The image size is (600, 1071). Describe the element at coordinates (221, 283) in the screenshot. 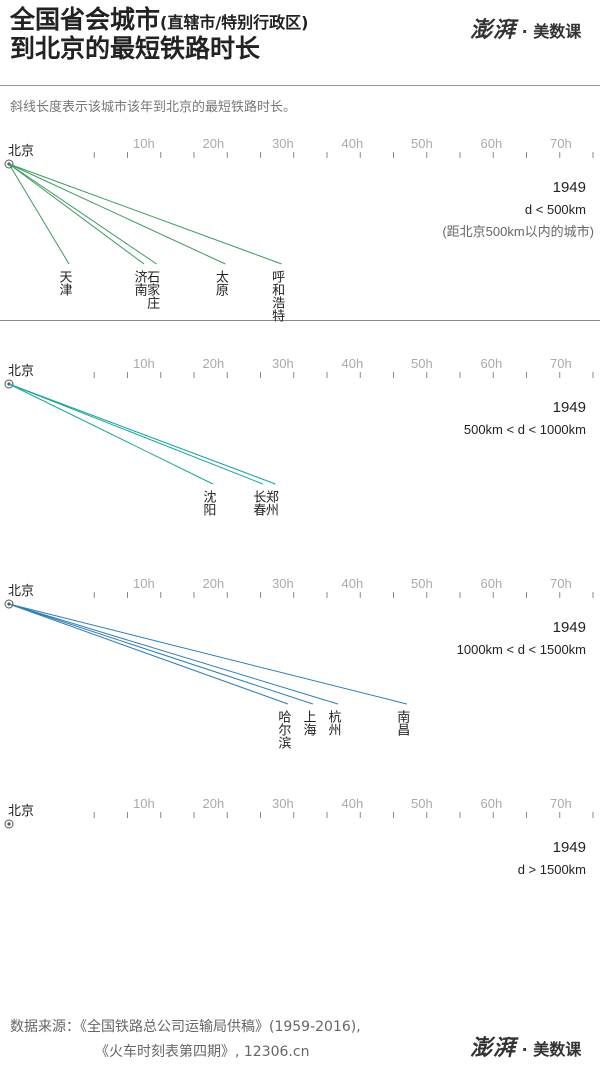

I see `city-label: 太原` at that location.